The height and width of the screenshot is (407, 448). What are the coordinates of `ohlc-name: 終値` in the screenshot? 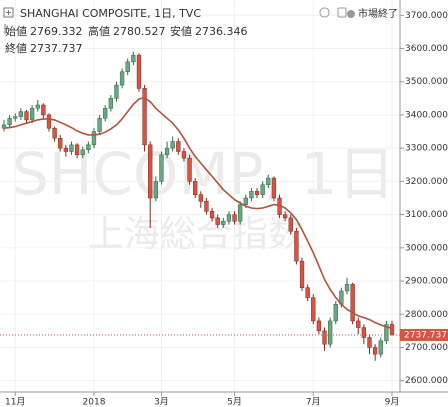 It's located at (16, 48).